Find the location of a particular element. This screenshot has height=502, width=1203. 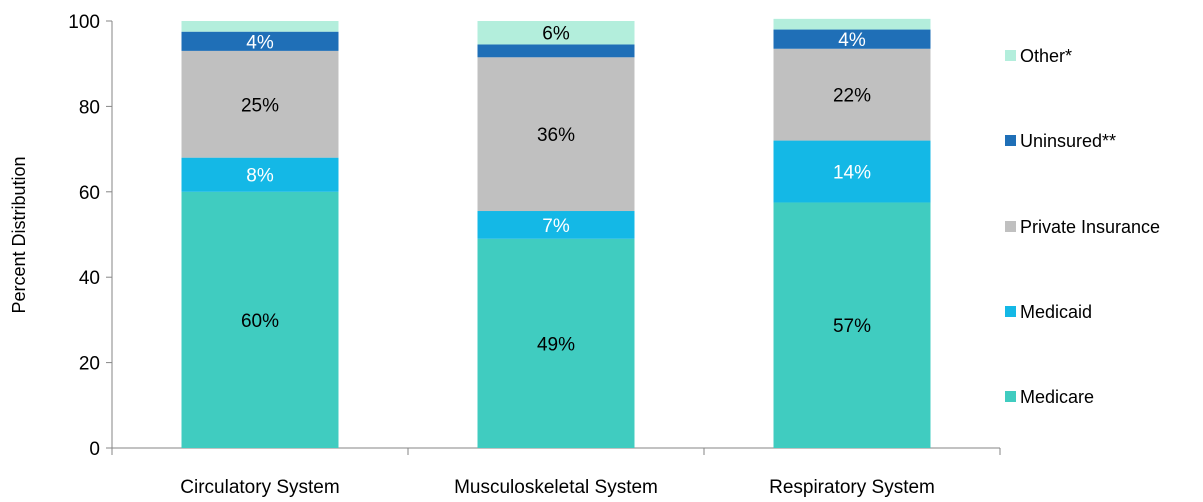

legend-label-other: Other* is located at coordinates (1046, 56).